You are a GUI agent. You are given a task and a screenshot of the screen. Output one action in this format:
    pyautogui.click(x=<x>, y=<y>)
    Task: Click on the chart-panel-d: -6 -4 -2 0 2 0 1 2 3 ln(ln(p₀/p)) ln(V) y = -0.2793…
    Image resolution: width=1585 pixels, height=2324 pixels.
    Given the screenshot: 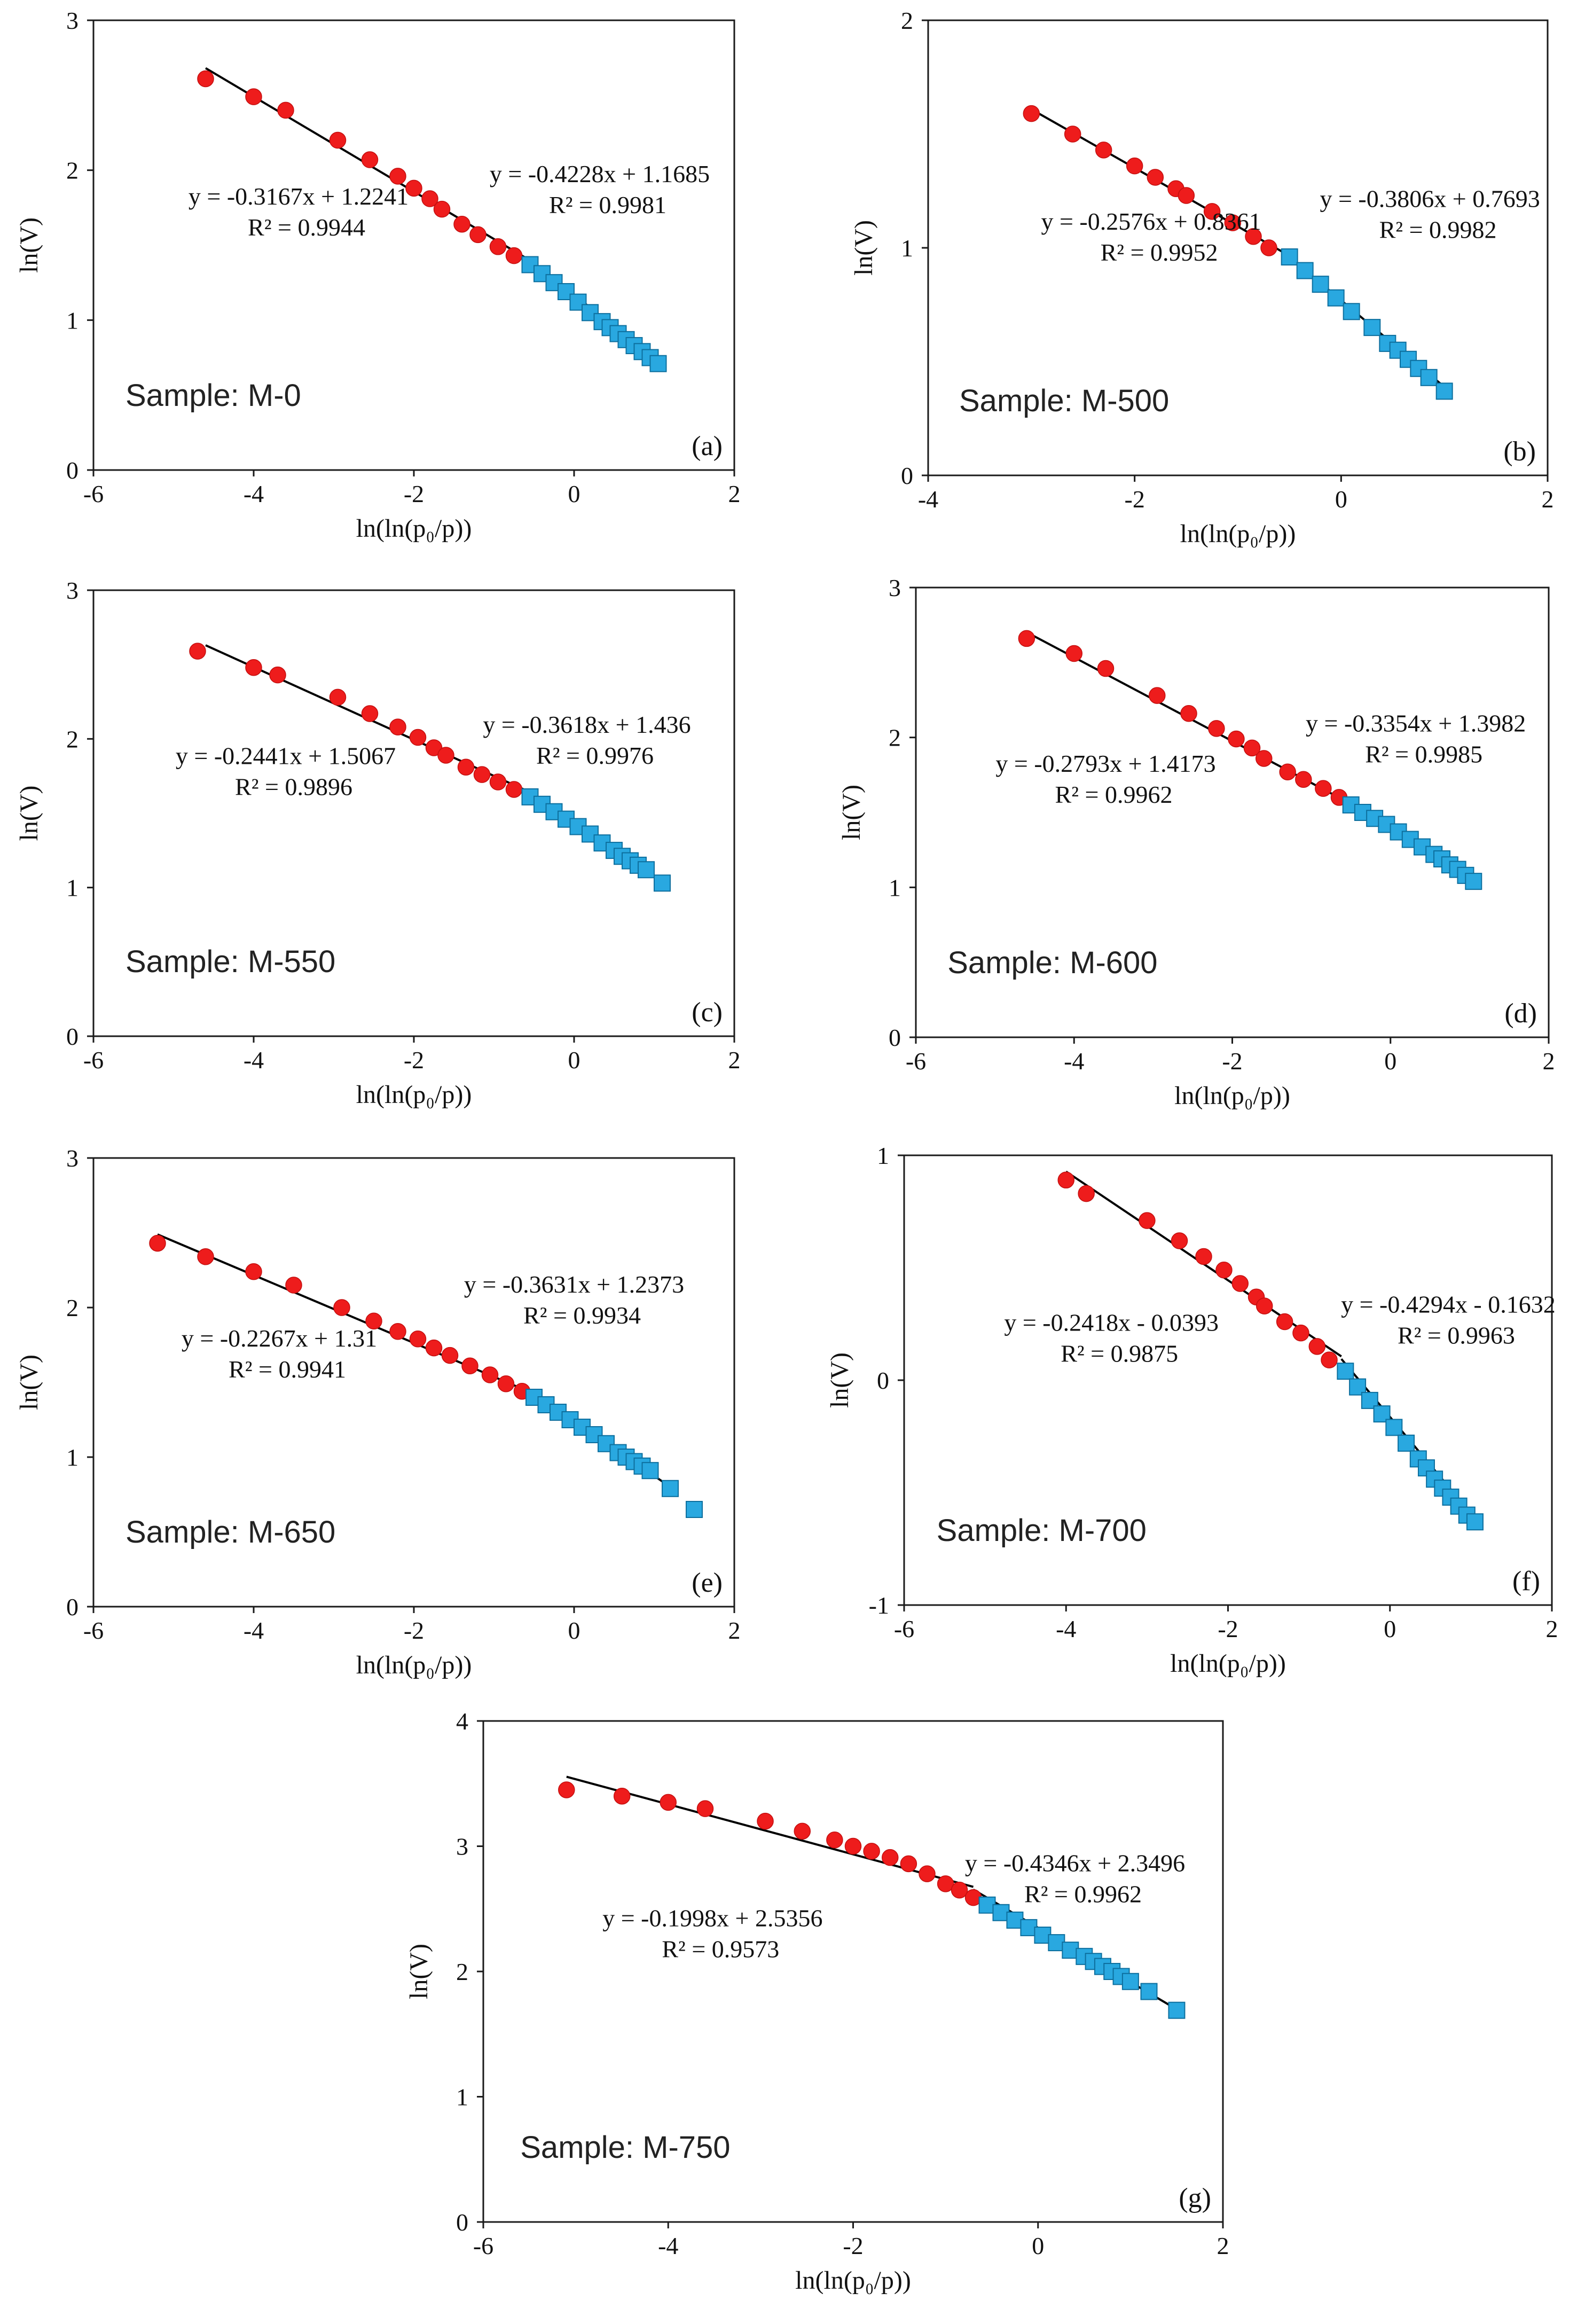 What is the action you would take?
    pyautogui.click(x=1196, y=842)
    